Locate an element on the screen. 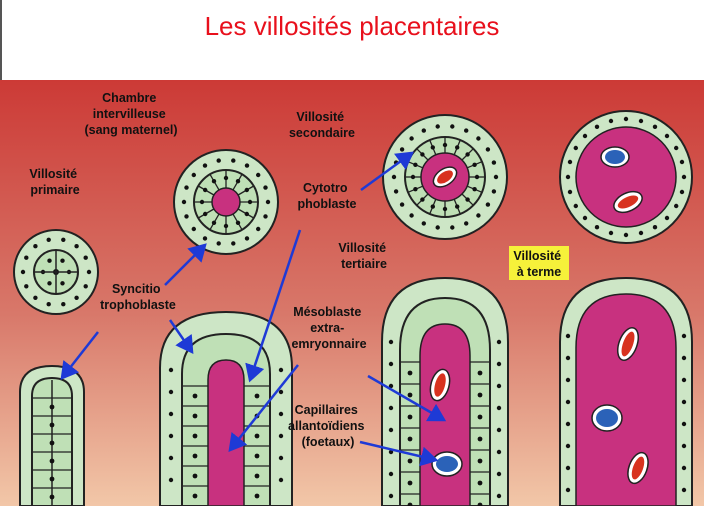  terme-label-highlight is located at coordinates (539, 263).